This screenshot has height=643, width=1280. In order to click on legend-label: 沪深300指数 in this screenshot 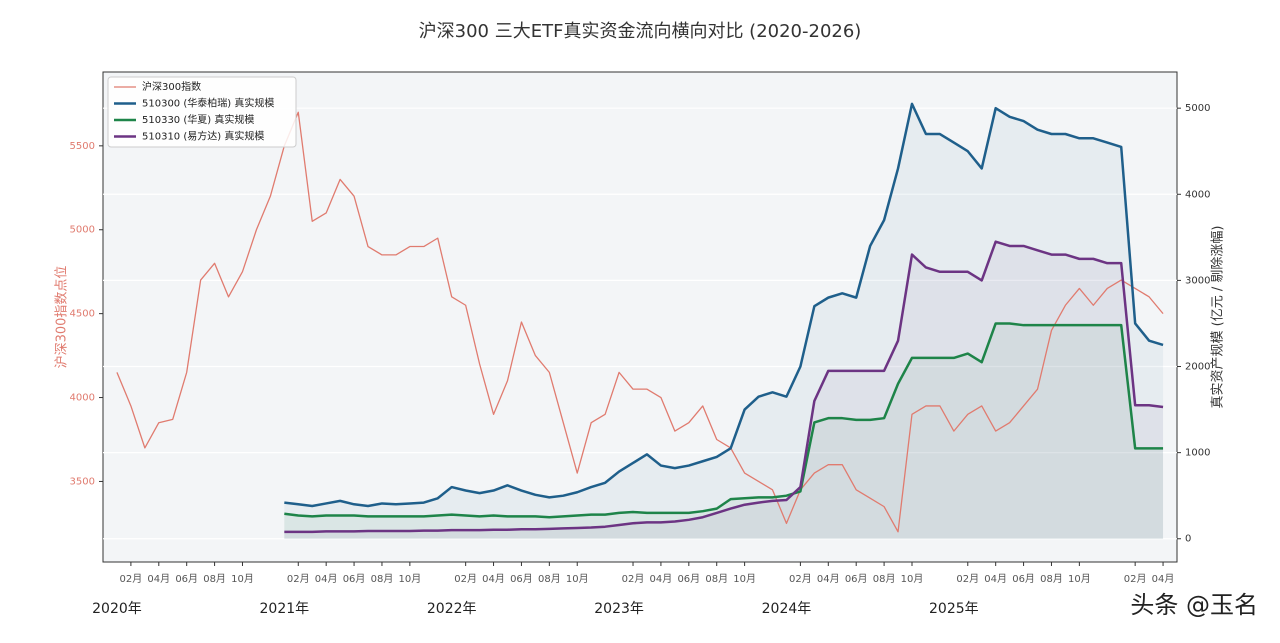, I will do `click(171, 86)`.